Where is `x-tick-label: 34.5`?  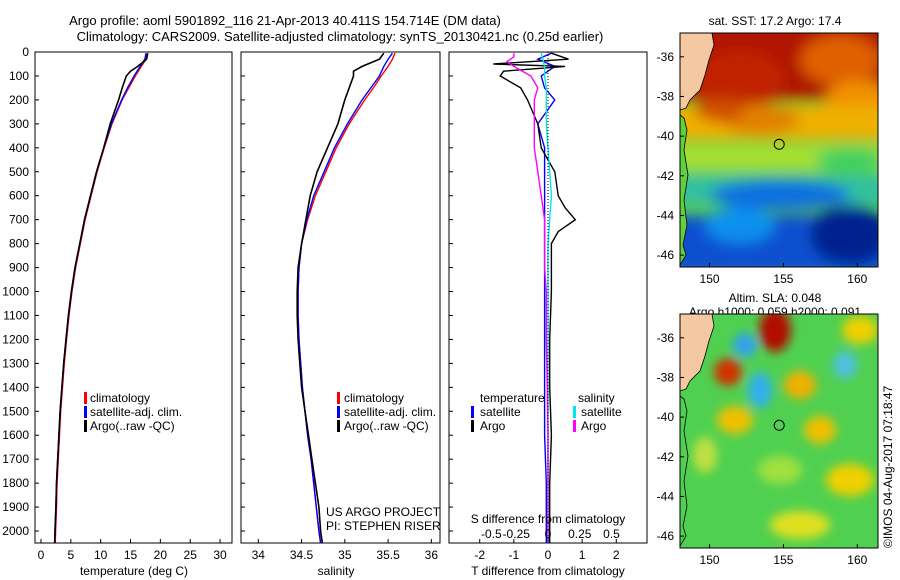 x-tick-label: 34.5 is located at coordinates (302, 555).